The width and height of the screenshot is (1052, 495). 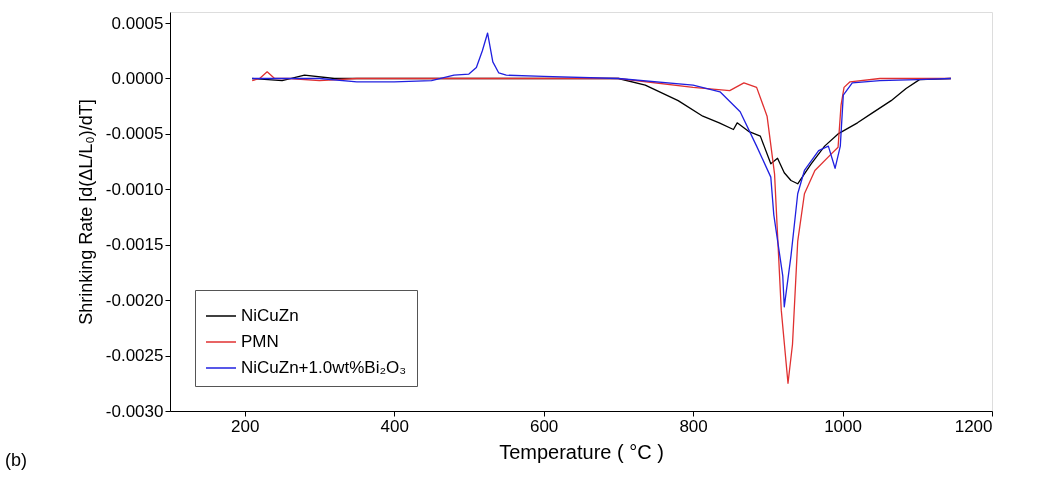 What do you see at coordinates (134, 356) in the screenshot?
I see `y-tick-label: -0.0025` at bounding box center [134, 356].